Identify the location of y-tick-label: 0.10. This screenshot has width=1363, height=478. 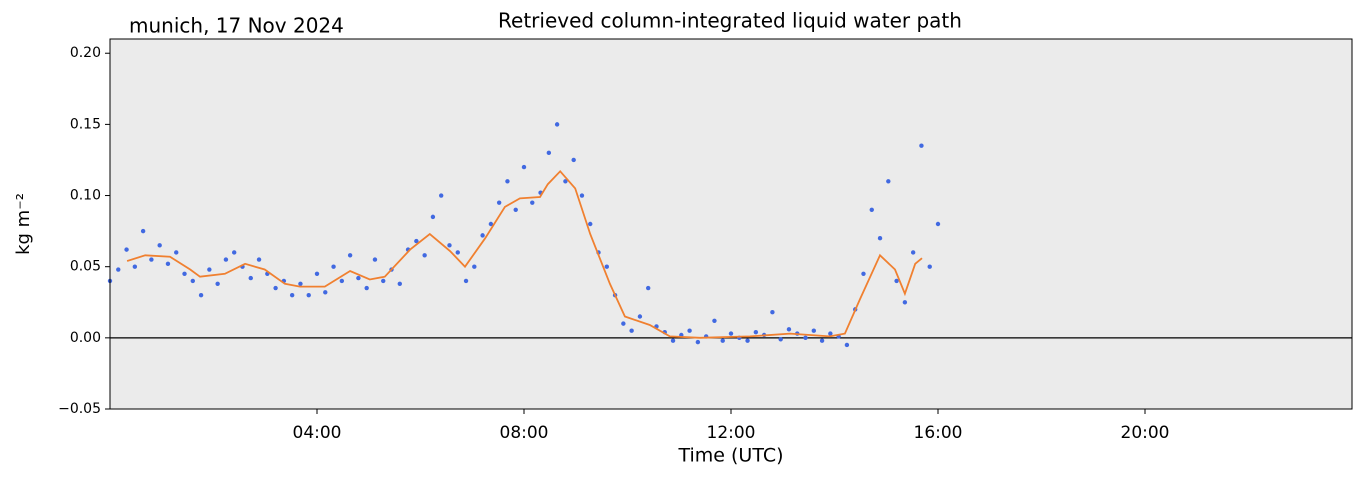
(85, 196).